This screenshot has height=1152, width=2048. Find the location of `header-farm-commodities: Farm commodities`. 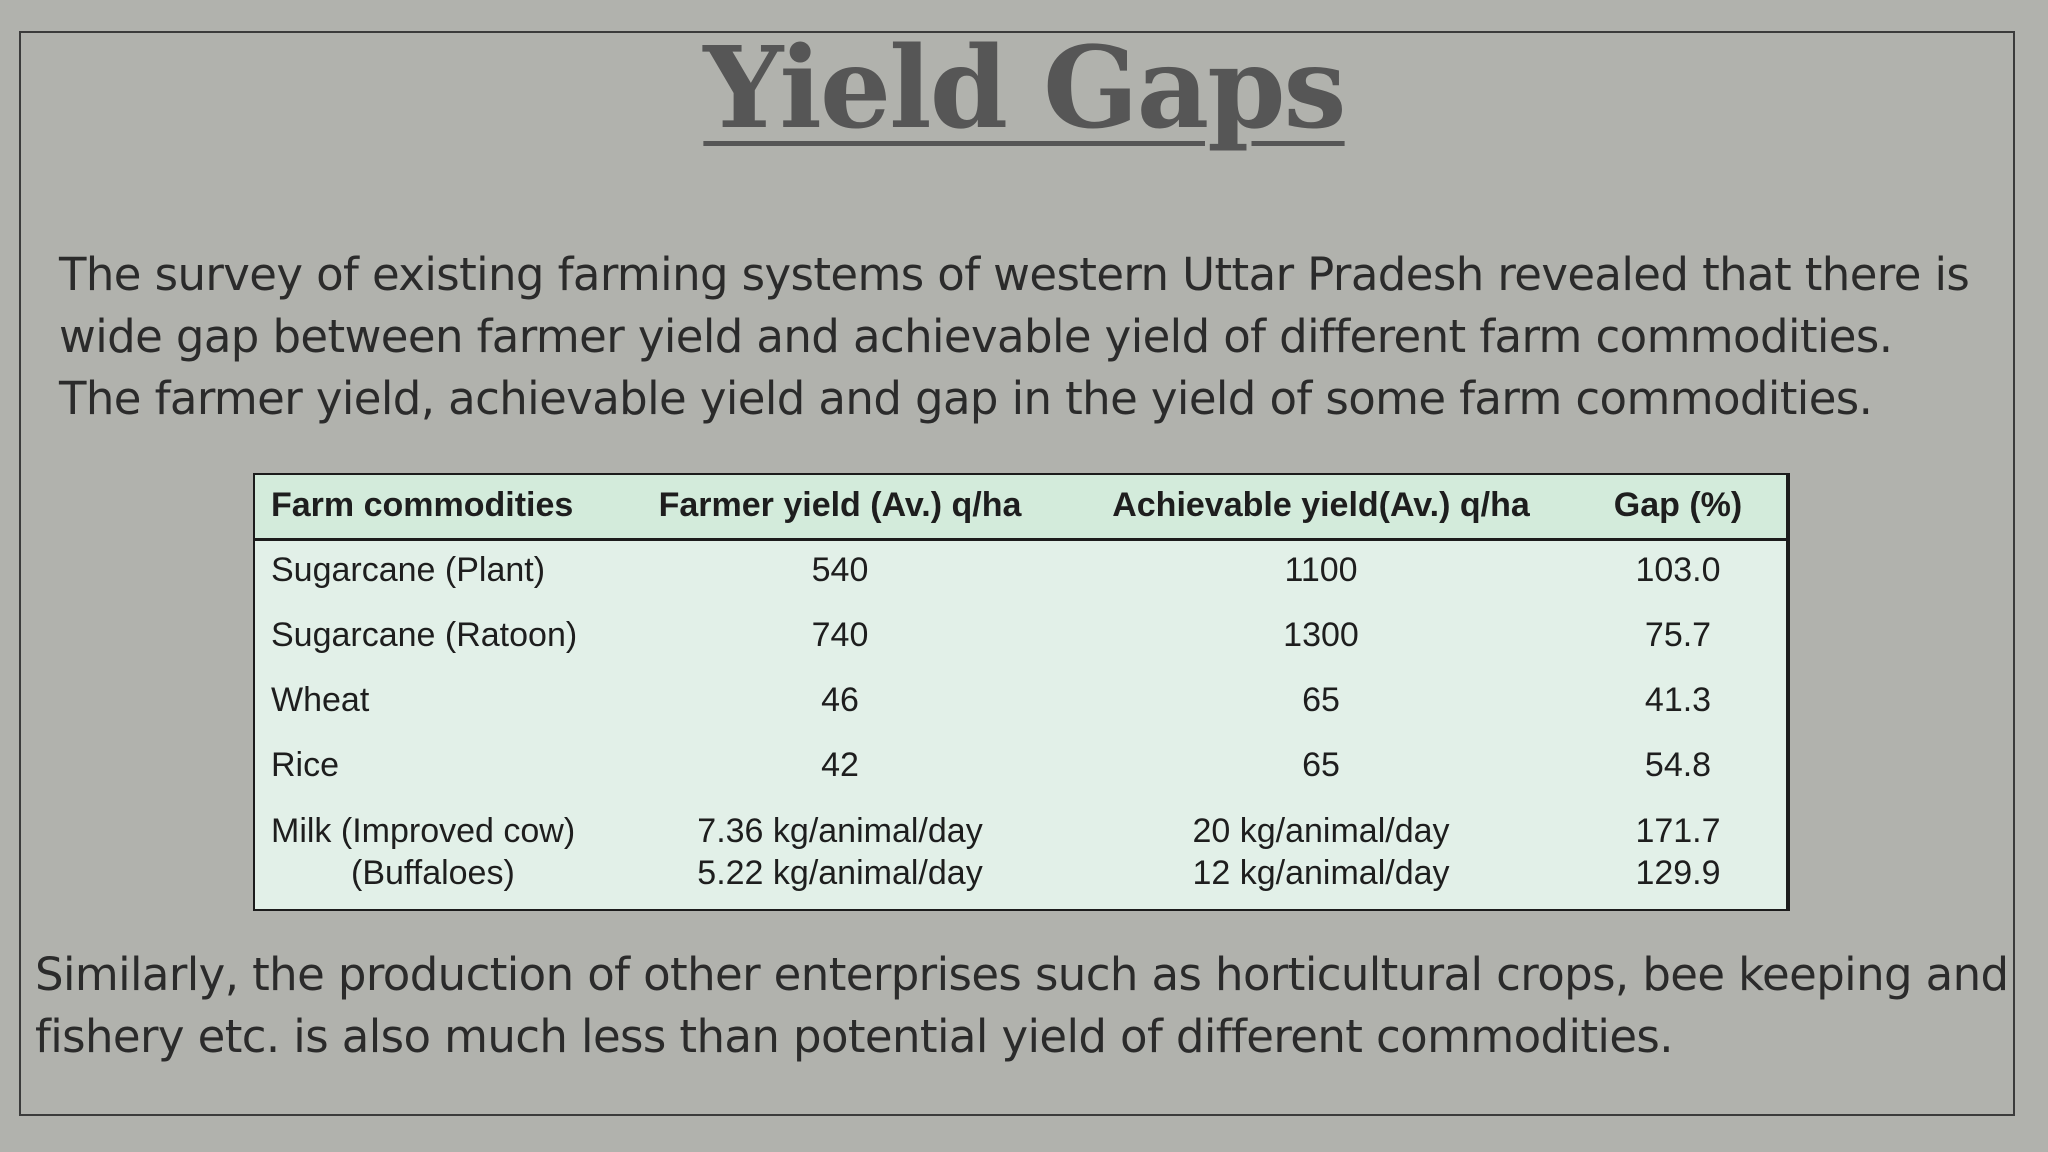

header-farm-commodities: Farm commodities is located at coordinates (422, 505).